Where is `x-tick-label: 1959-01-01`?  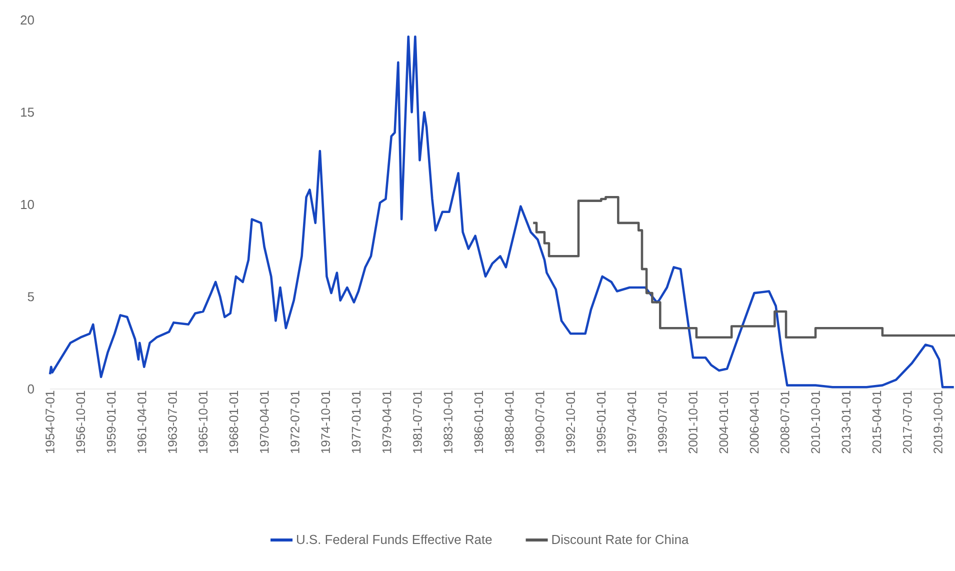
x-tick-label: 1959-01-01 is located at coordinates (111, 421).